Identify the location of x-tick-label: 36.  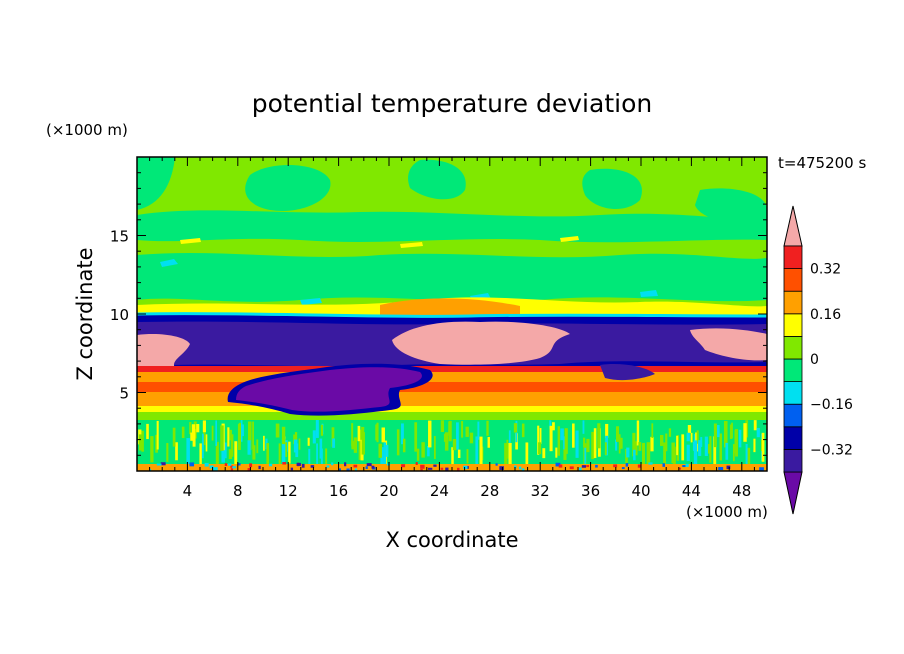
(590, 491).